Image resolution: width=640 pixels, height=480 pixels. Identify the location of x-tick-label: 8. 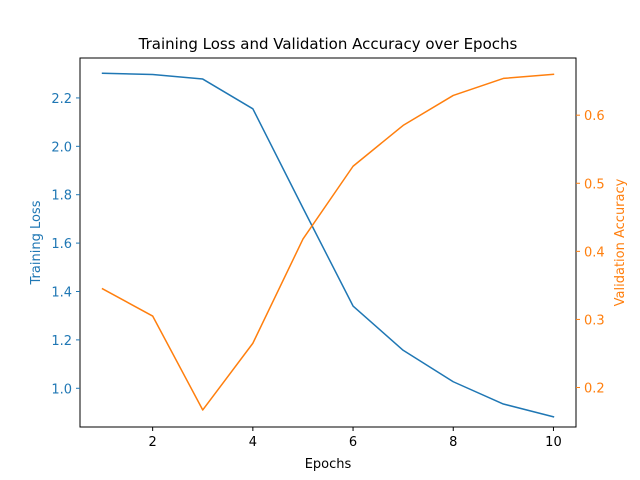
(453, 442).